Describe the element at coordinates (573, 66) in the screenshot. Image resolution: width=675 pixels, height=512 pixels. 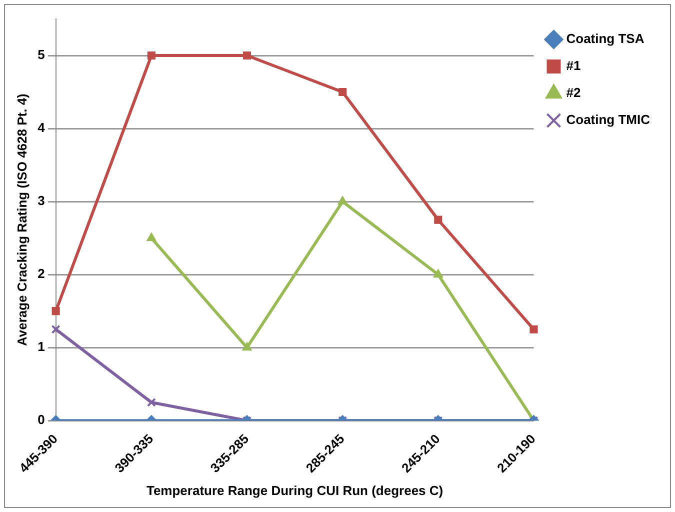
I see `legend-label: #1` at that location.